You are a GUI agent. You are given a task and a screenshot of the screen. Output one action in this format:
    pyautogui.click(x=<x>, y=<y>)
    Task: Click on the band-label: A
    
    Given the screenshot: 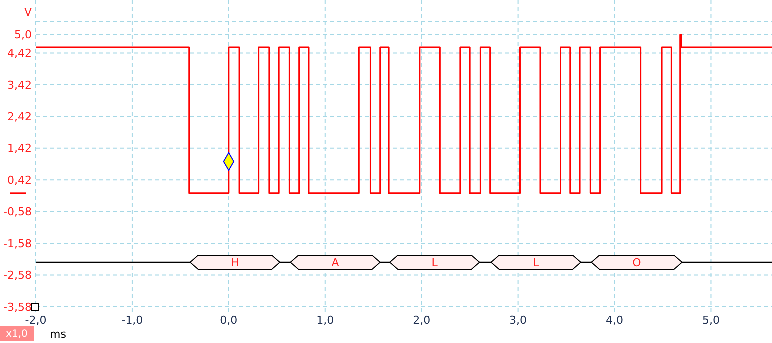 What is the action you would take?
    pyautogui.click(x=336, y=263)
    